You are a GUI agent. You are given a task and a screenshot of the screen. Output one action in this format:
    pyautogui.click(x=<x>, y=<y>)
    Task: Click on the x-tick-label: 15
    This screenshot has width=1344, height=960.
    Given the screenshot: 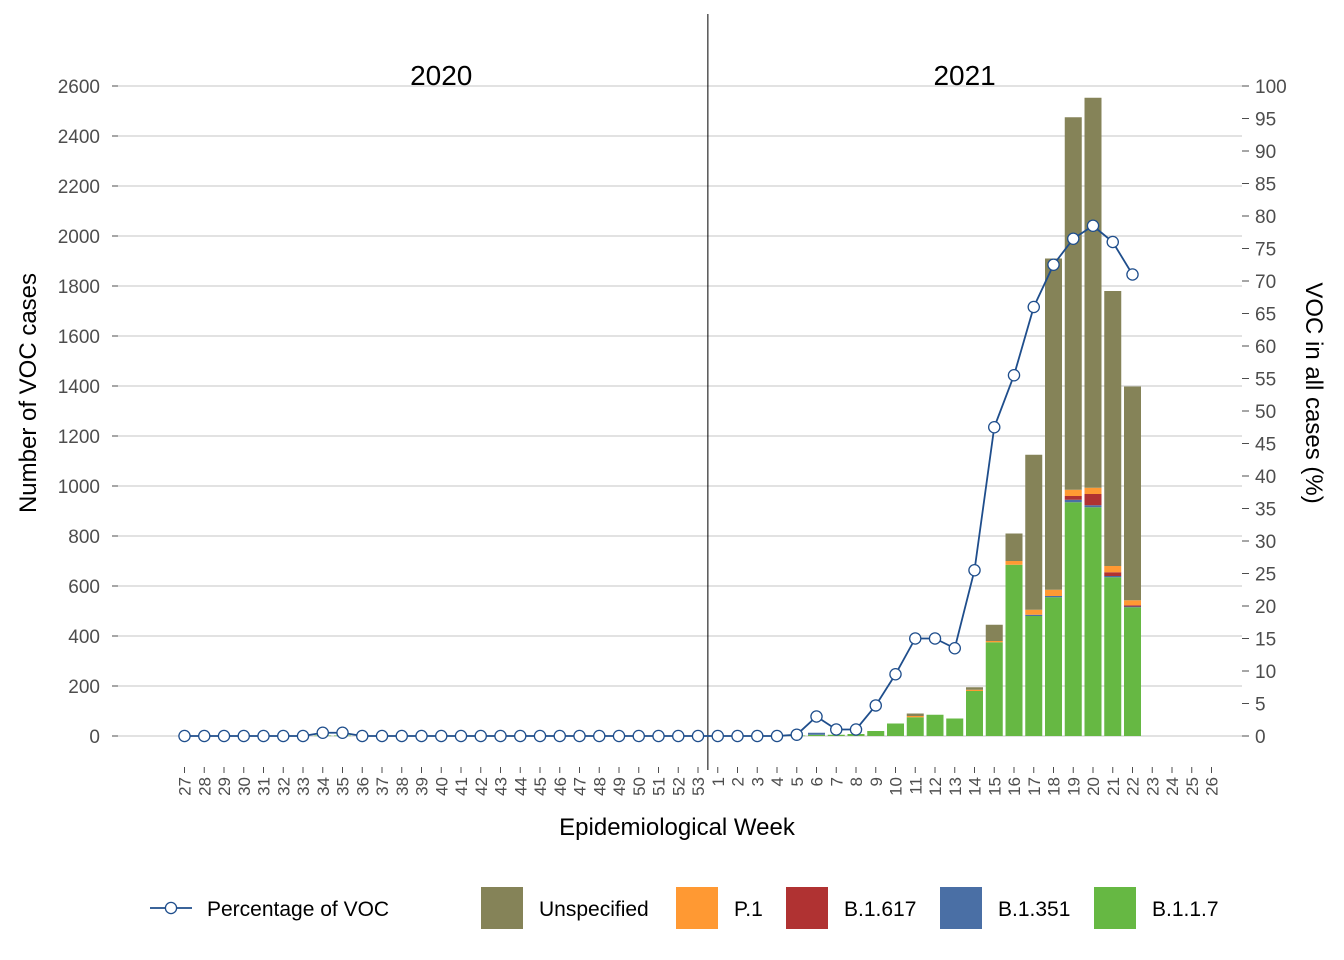 What is the action you would take?
    pyautogui.click(x=994, y=786)
    